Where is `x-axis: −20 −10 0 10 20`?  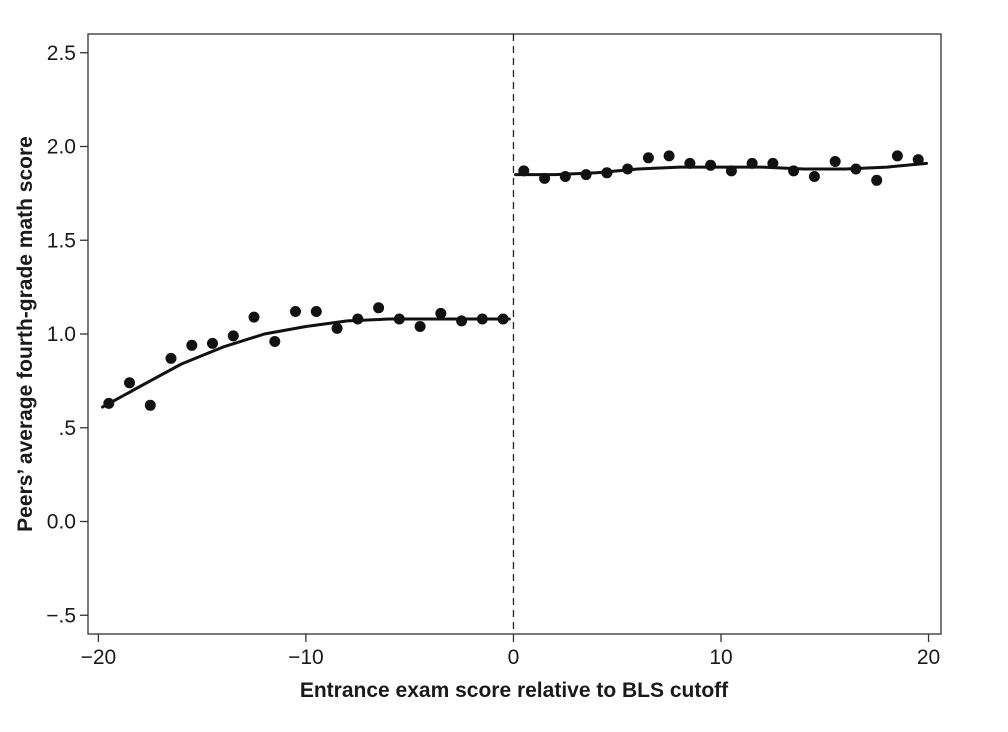 x-axis: −20 −10 0 10 20 is located at coordinates (510, 651).